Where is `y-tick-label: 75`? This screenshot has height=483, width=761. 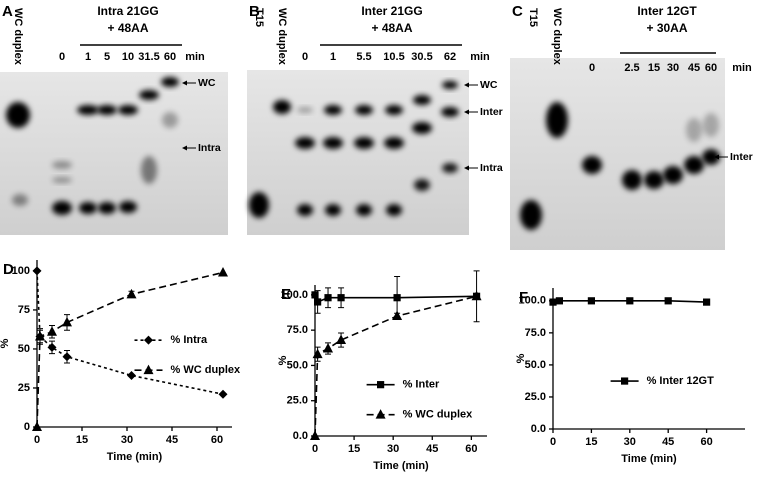
y-tick-label: 75 is located at coordinates (24, 310).